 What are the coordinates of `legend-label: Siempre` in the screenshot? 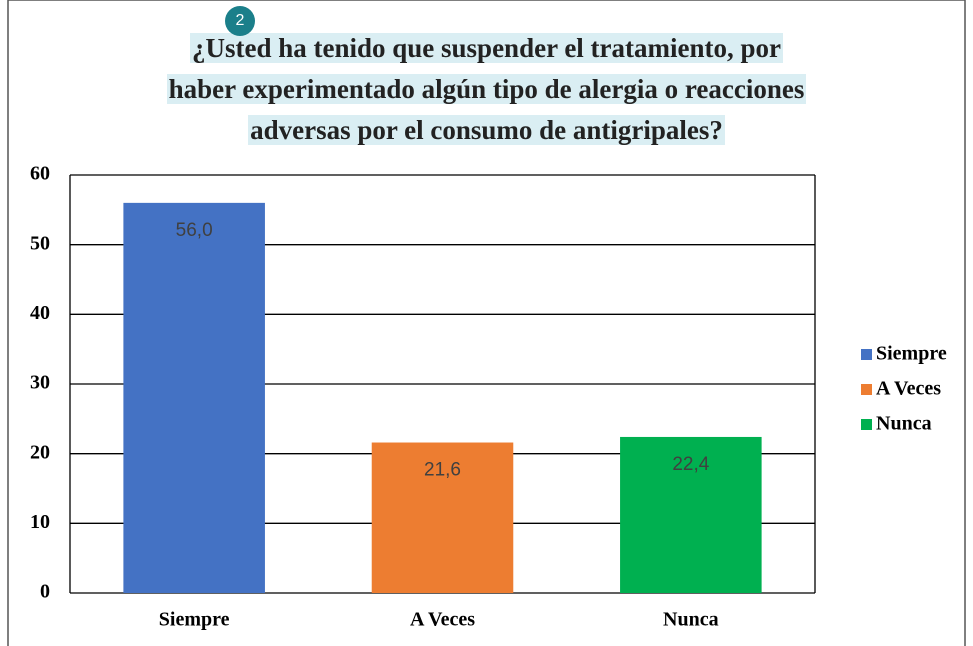 It's located at (911, 354).